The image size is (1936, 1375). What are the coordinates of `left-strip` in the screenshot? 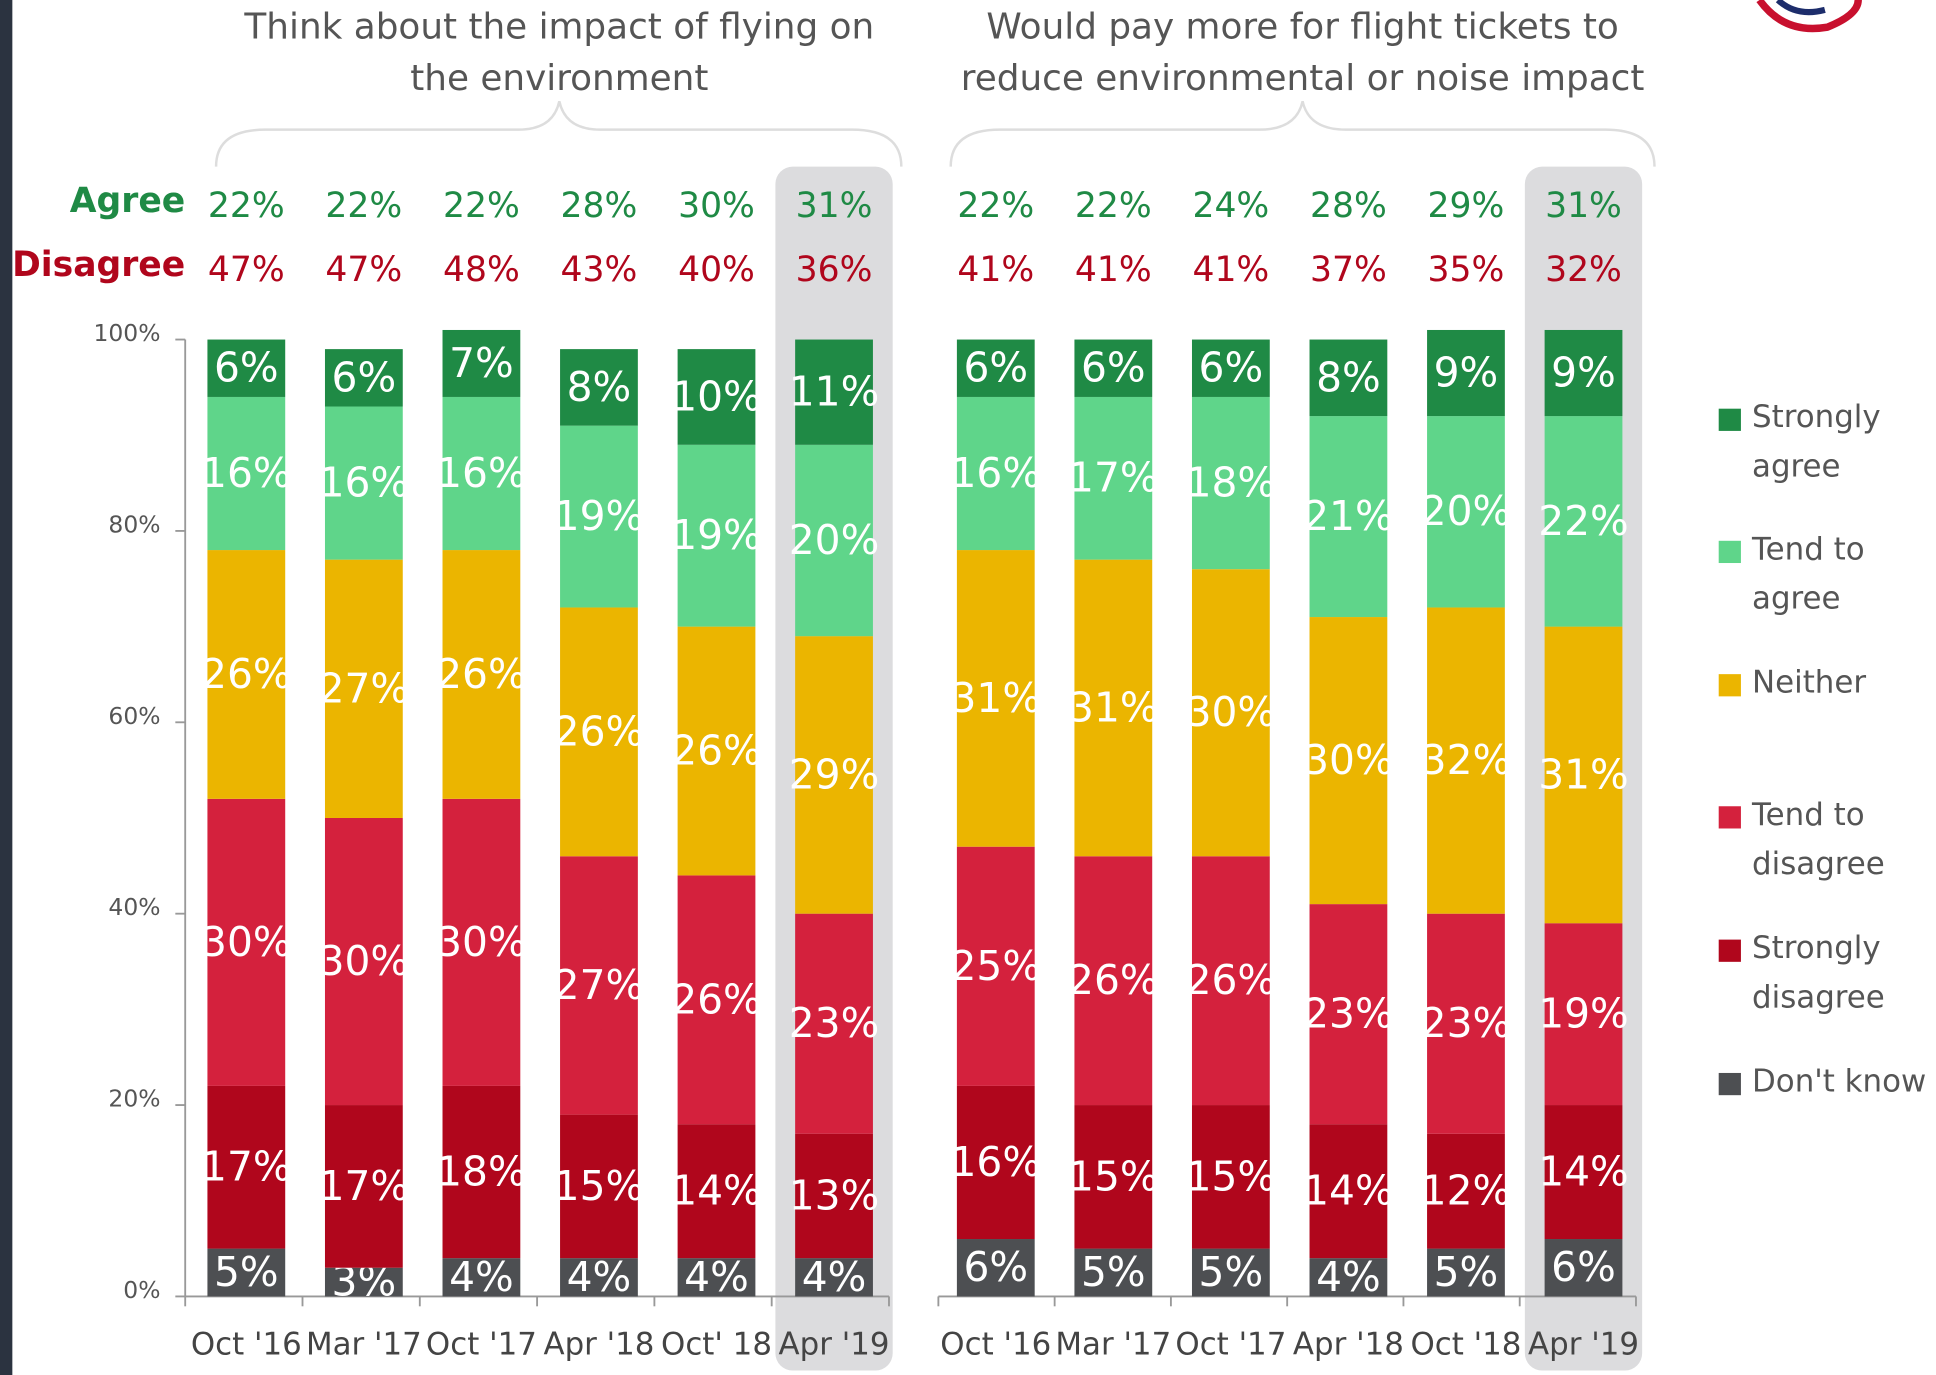 It's located at (6, 687).